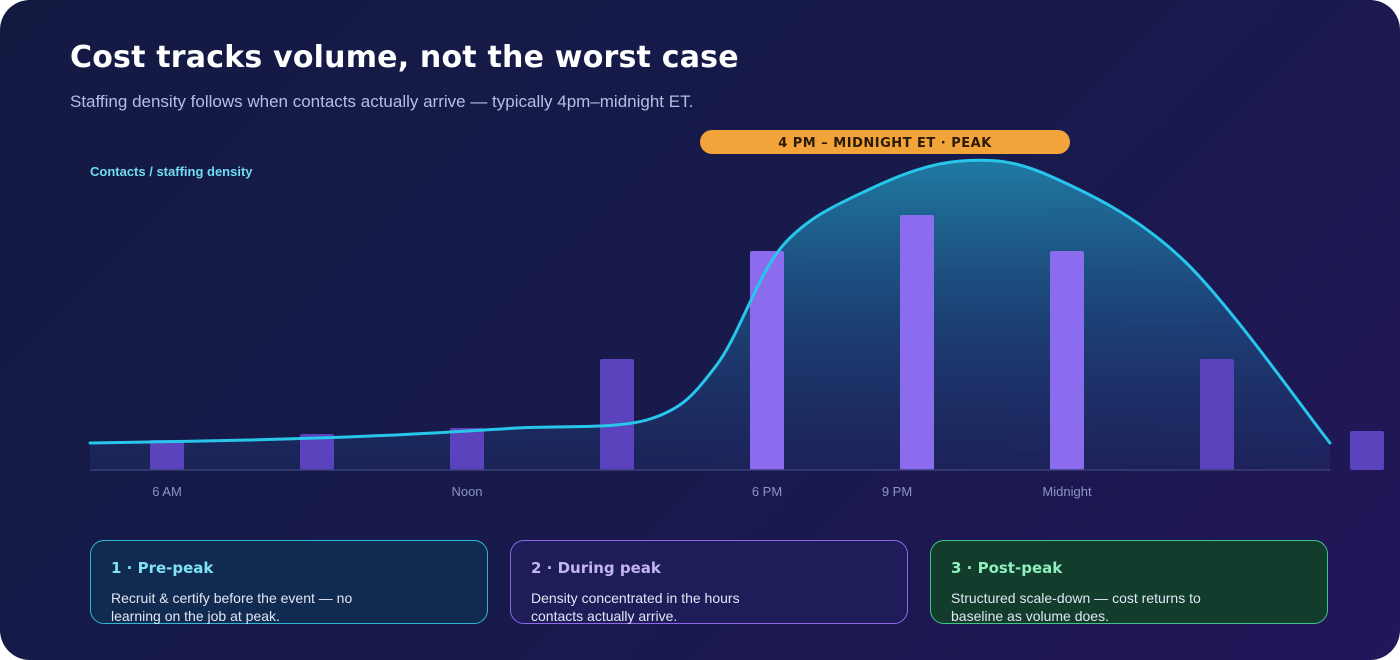 Image resolution: width=1400 pixels, height=660 pixels. I want to click on bar-6-am, so click(167, 455).